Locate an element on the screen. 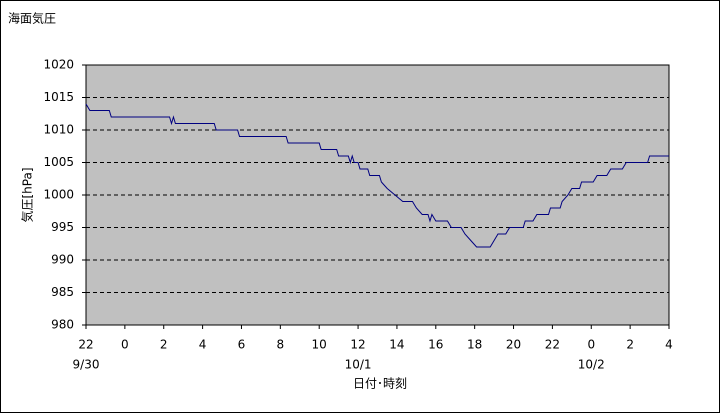  date-label: 9/30 is located at coordinates (86, 365).